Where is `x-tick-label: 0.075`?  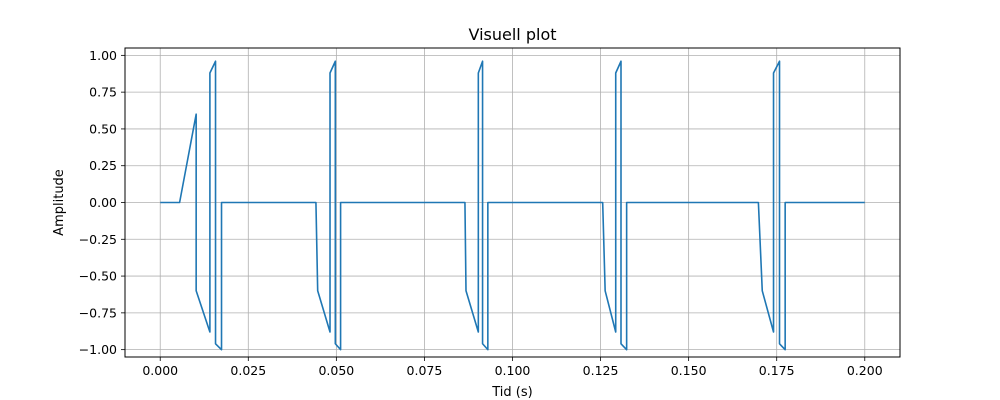 x-tick-label: 0.075 is located at coordinates (425, 370).